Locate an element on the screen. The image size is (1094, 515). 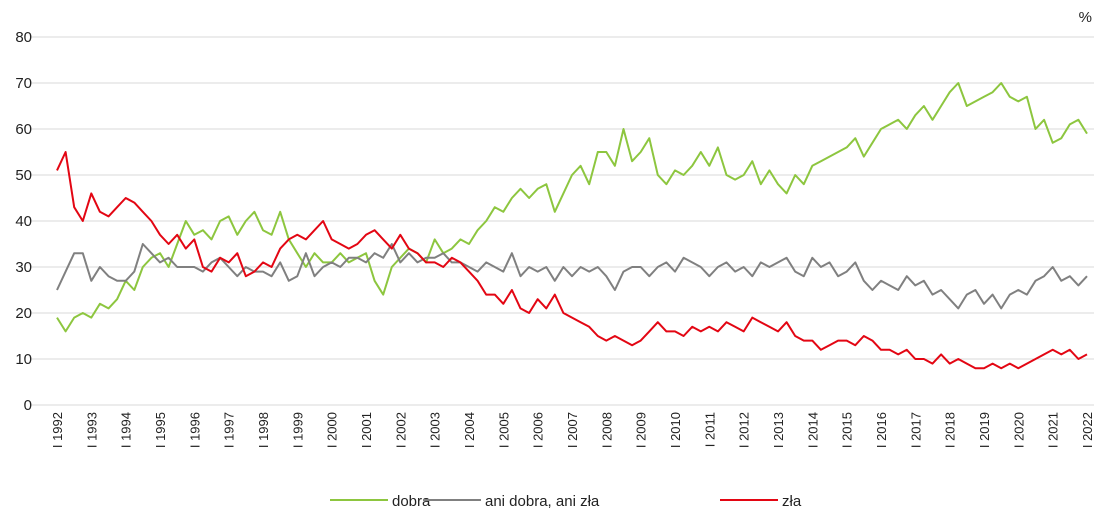
y-tick-label: 40 is located at coordinates (23, 221).